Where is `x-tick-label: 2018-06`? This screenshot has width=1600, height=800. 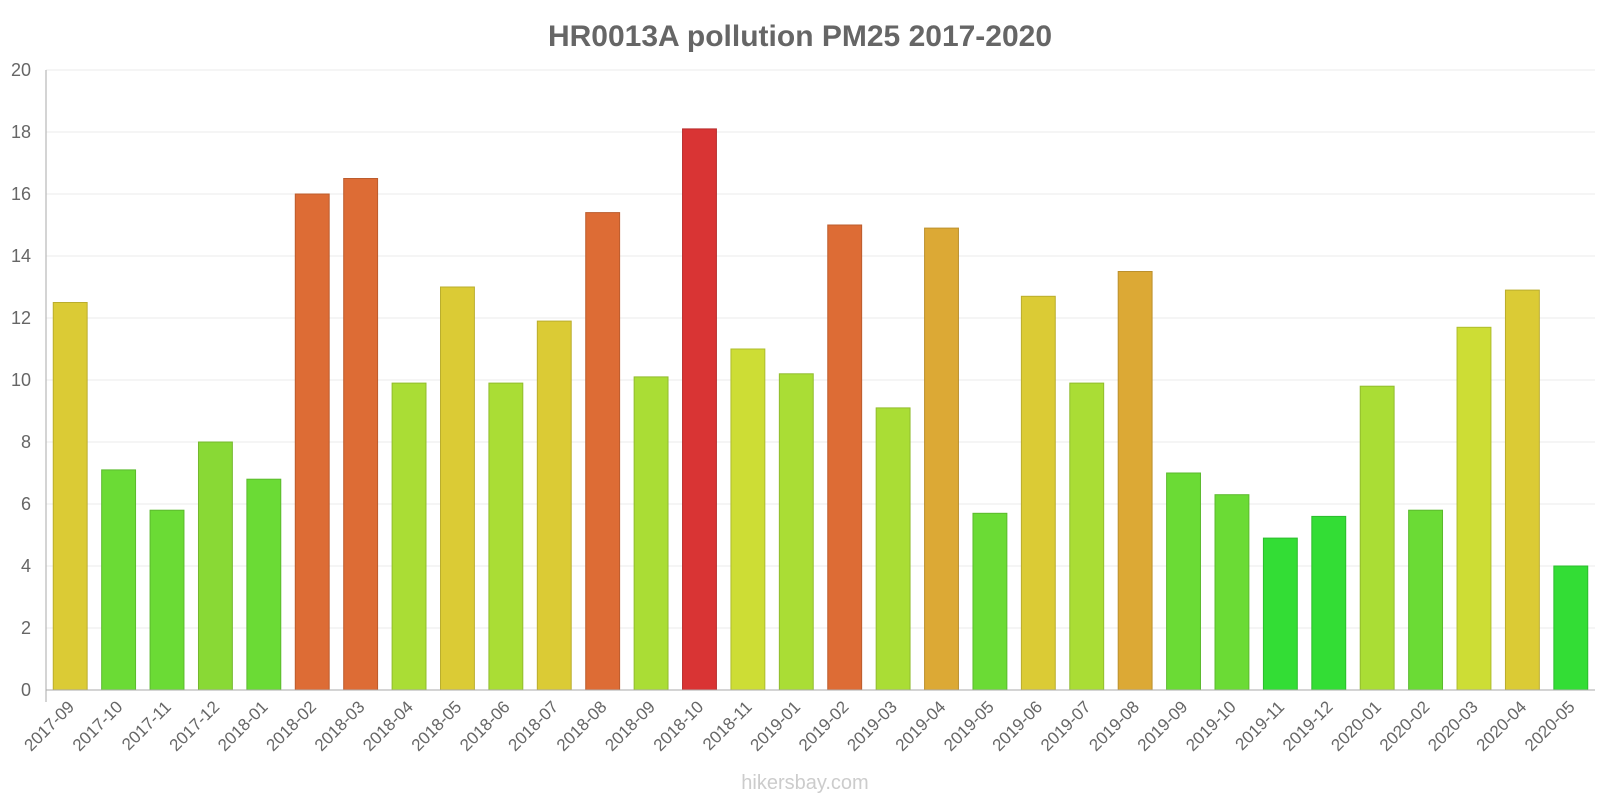 x-tick-label: 2018-06 is located at coordinates (485, 726).